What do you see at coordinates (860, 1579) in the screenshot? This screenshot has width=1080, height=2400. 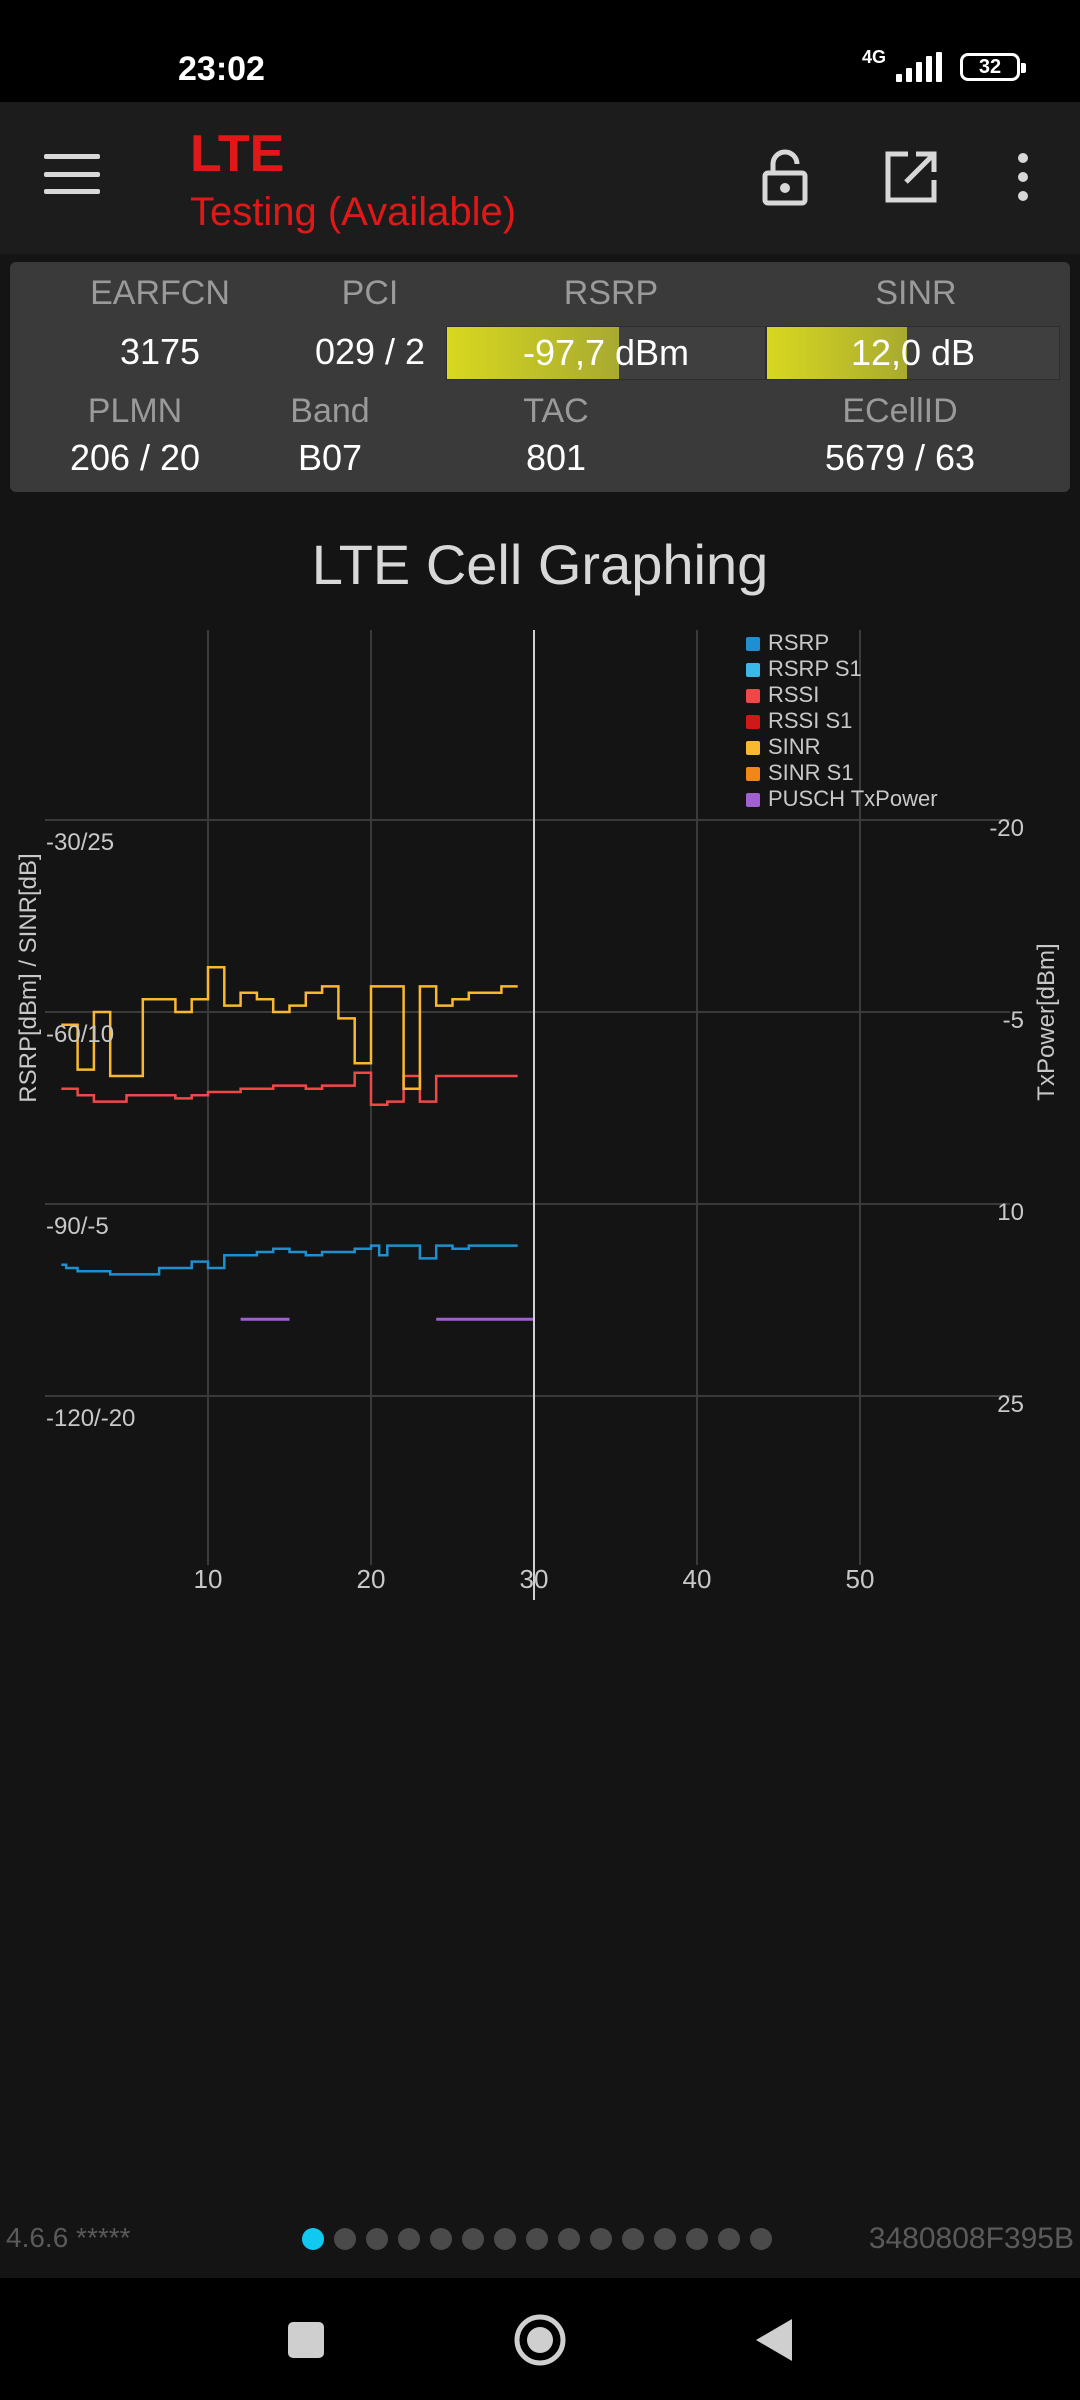 I see `x-tick-label: 50` at bounding box center [860, 1579].